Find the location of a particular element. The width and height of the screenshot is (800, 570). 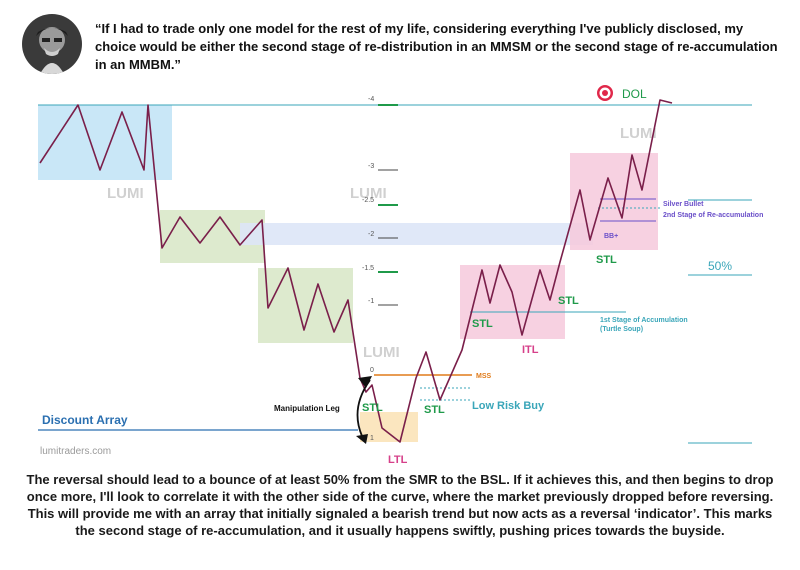

first-stage-label: 1st Stage of Accumulation is located at coordinates (644, 320).